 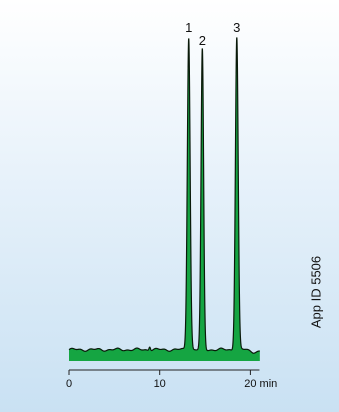 What do you see at coordinates (202, 40) in the screenshot?
I see `peak-label-2: 2` at bounding box center [202, 40].